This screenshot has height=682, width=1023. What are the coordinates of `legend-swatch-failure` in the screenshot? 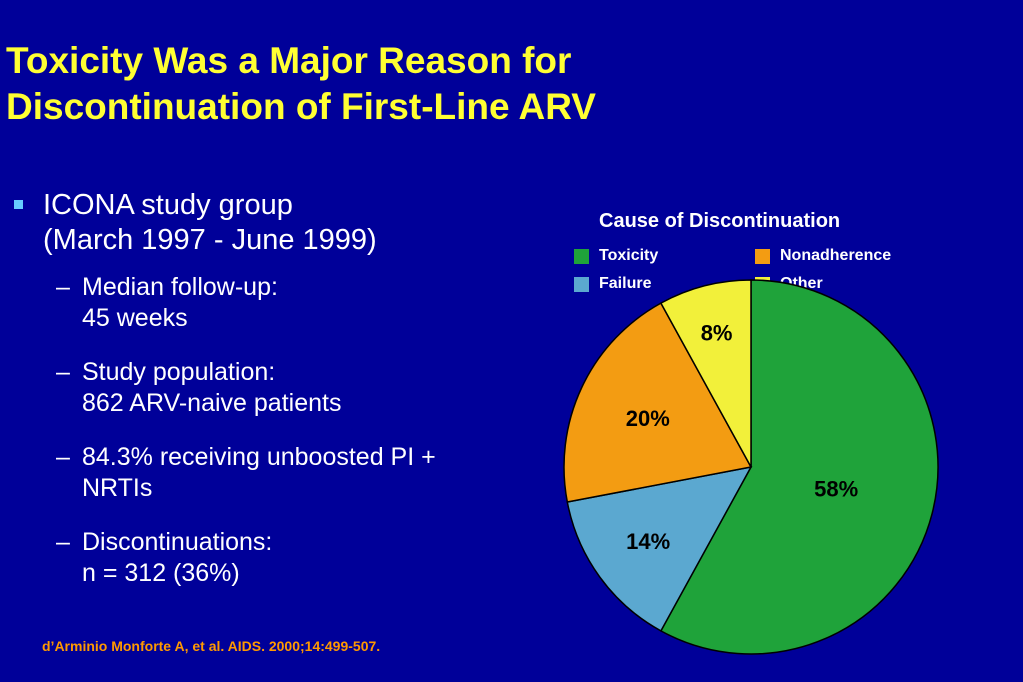 It's located at (581, 284).